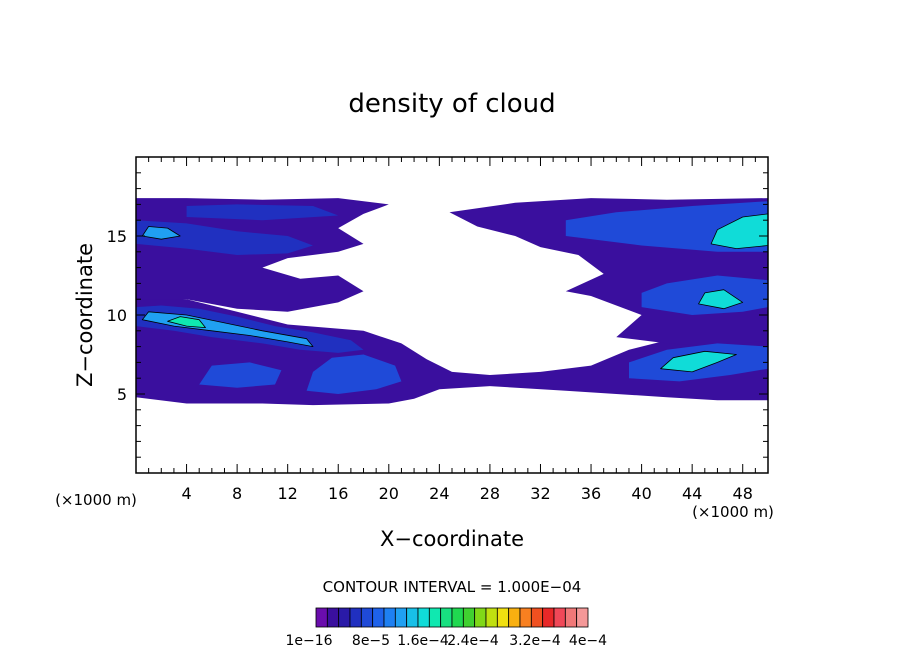  Describe the element at coordinates (96, 500) in the screenshot. I see `x-unit-label-left: (×1000 m)` at that location.